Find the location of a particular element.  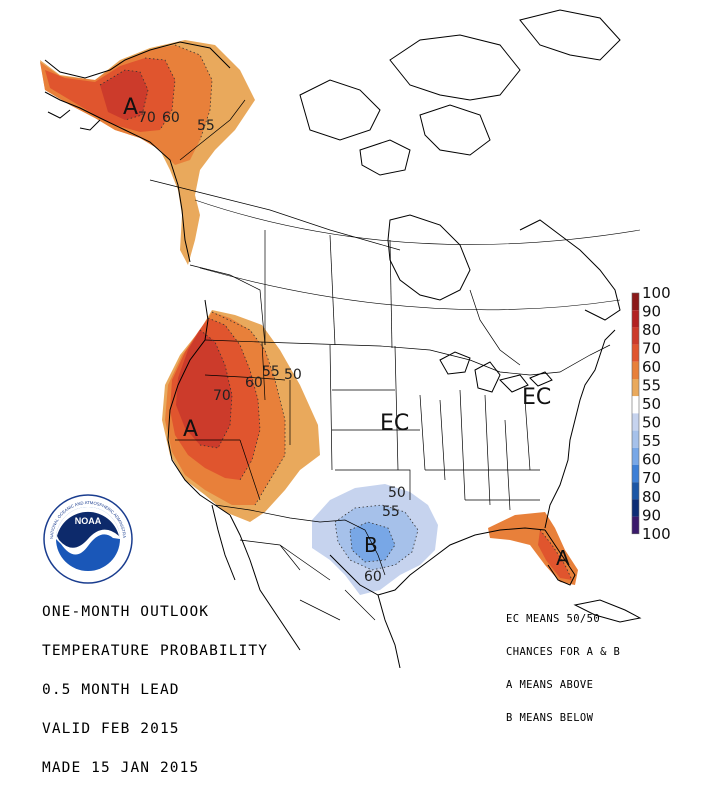

west-contour-50: 50 is located at coordinates (293, 375).